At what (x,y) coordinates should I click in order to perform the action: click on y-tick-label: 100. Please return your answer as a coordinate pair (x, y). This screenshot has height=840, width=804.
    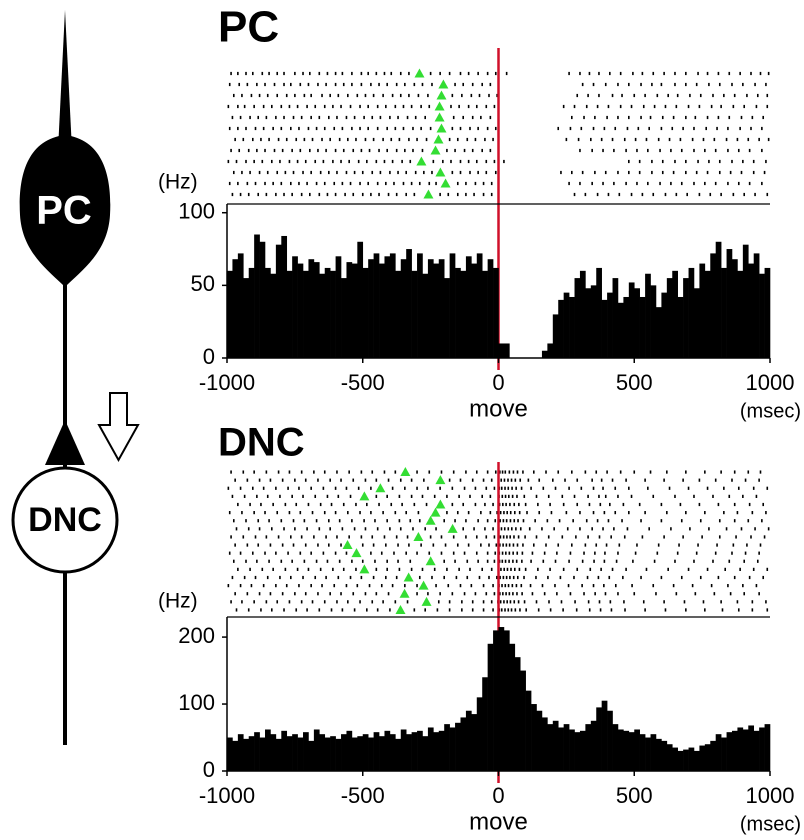
    Looking at the image, I should click on (196, 702).